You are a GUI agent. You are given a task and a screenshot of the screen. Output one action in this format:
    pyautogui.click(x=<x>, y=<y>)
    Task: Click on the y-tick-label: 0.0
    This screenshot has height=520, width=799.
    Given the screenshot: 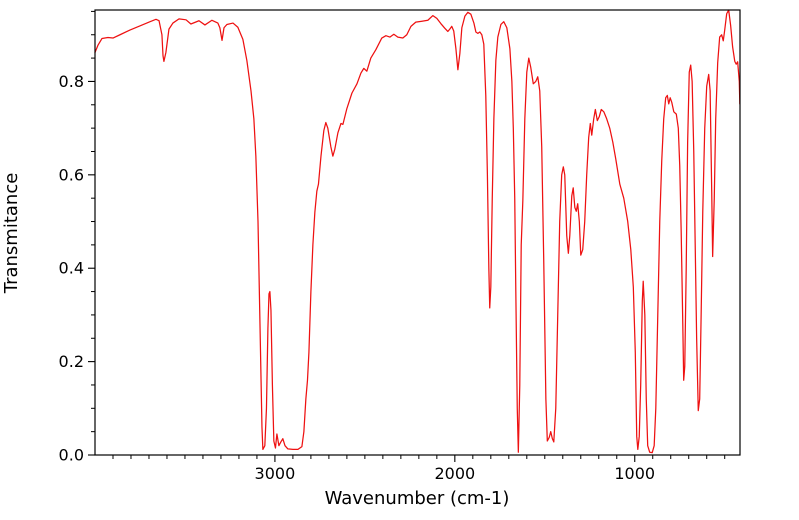 What is the action you would take?
    pyautogui.click(x=71, y=455)
    